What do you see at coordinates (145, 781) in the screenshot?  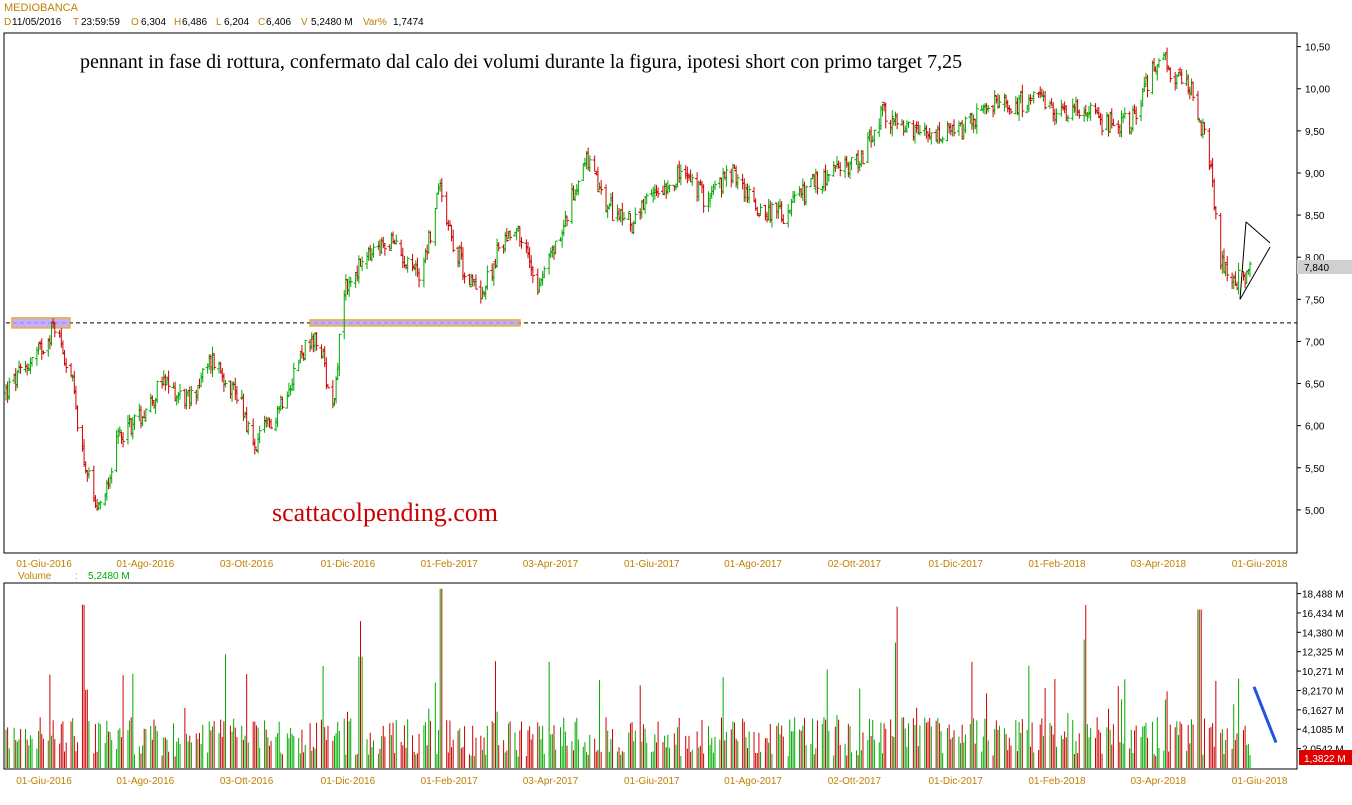 I see `volume-x-axis-label: 01-Ago-2016` at bounding box center [145, 781].